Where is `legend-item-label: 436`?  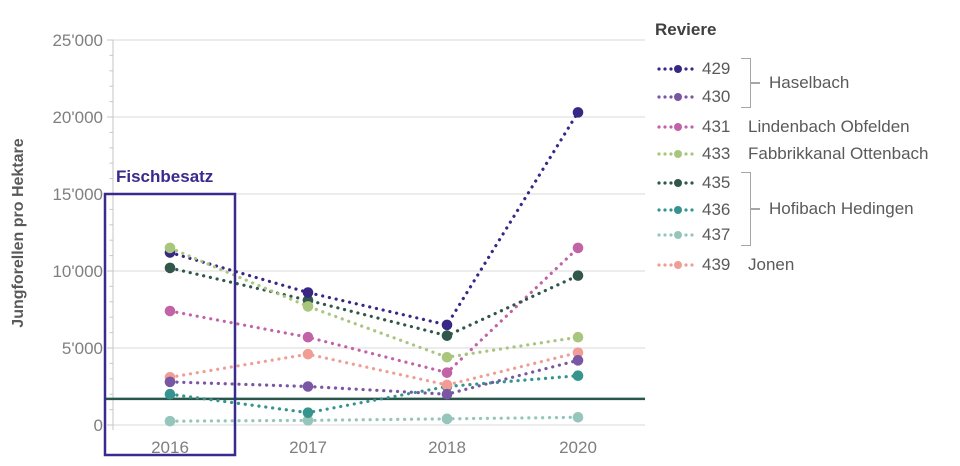
legend-item-label: 436 is located at coordinates (716, 209).